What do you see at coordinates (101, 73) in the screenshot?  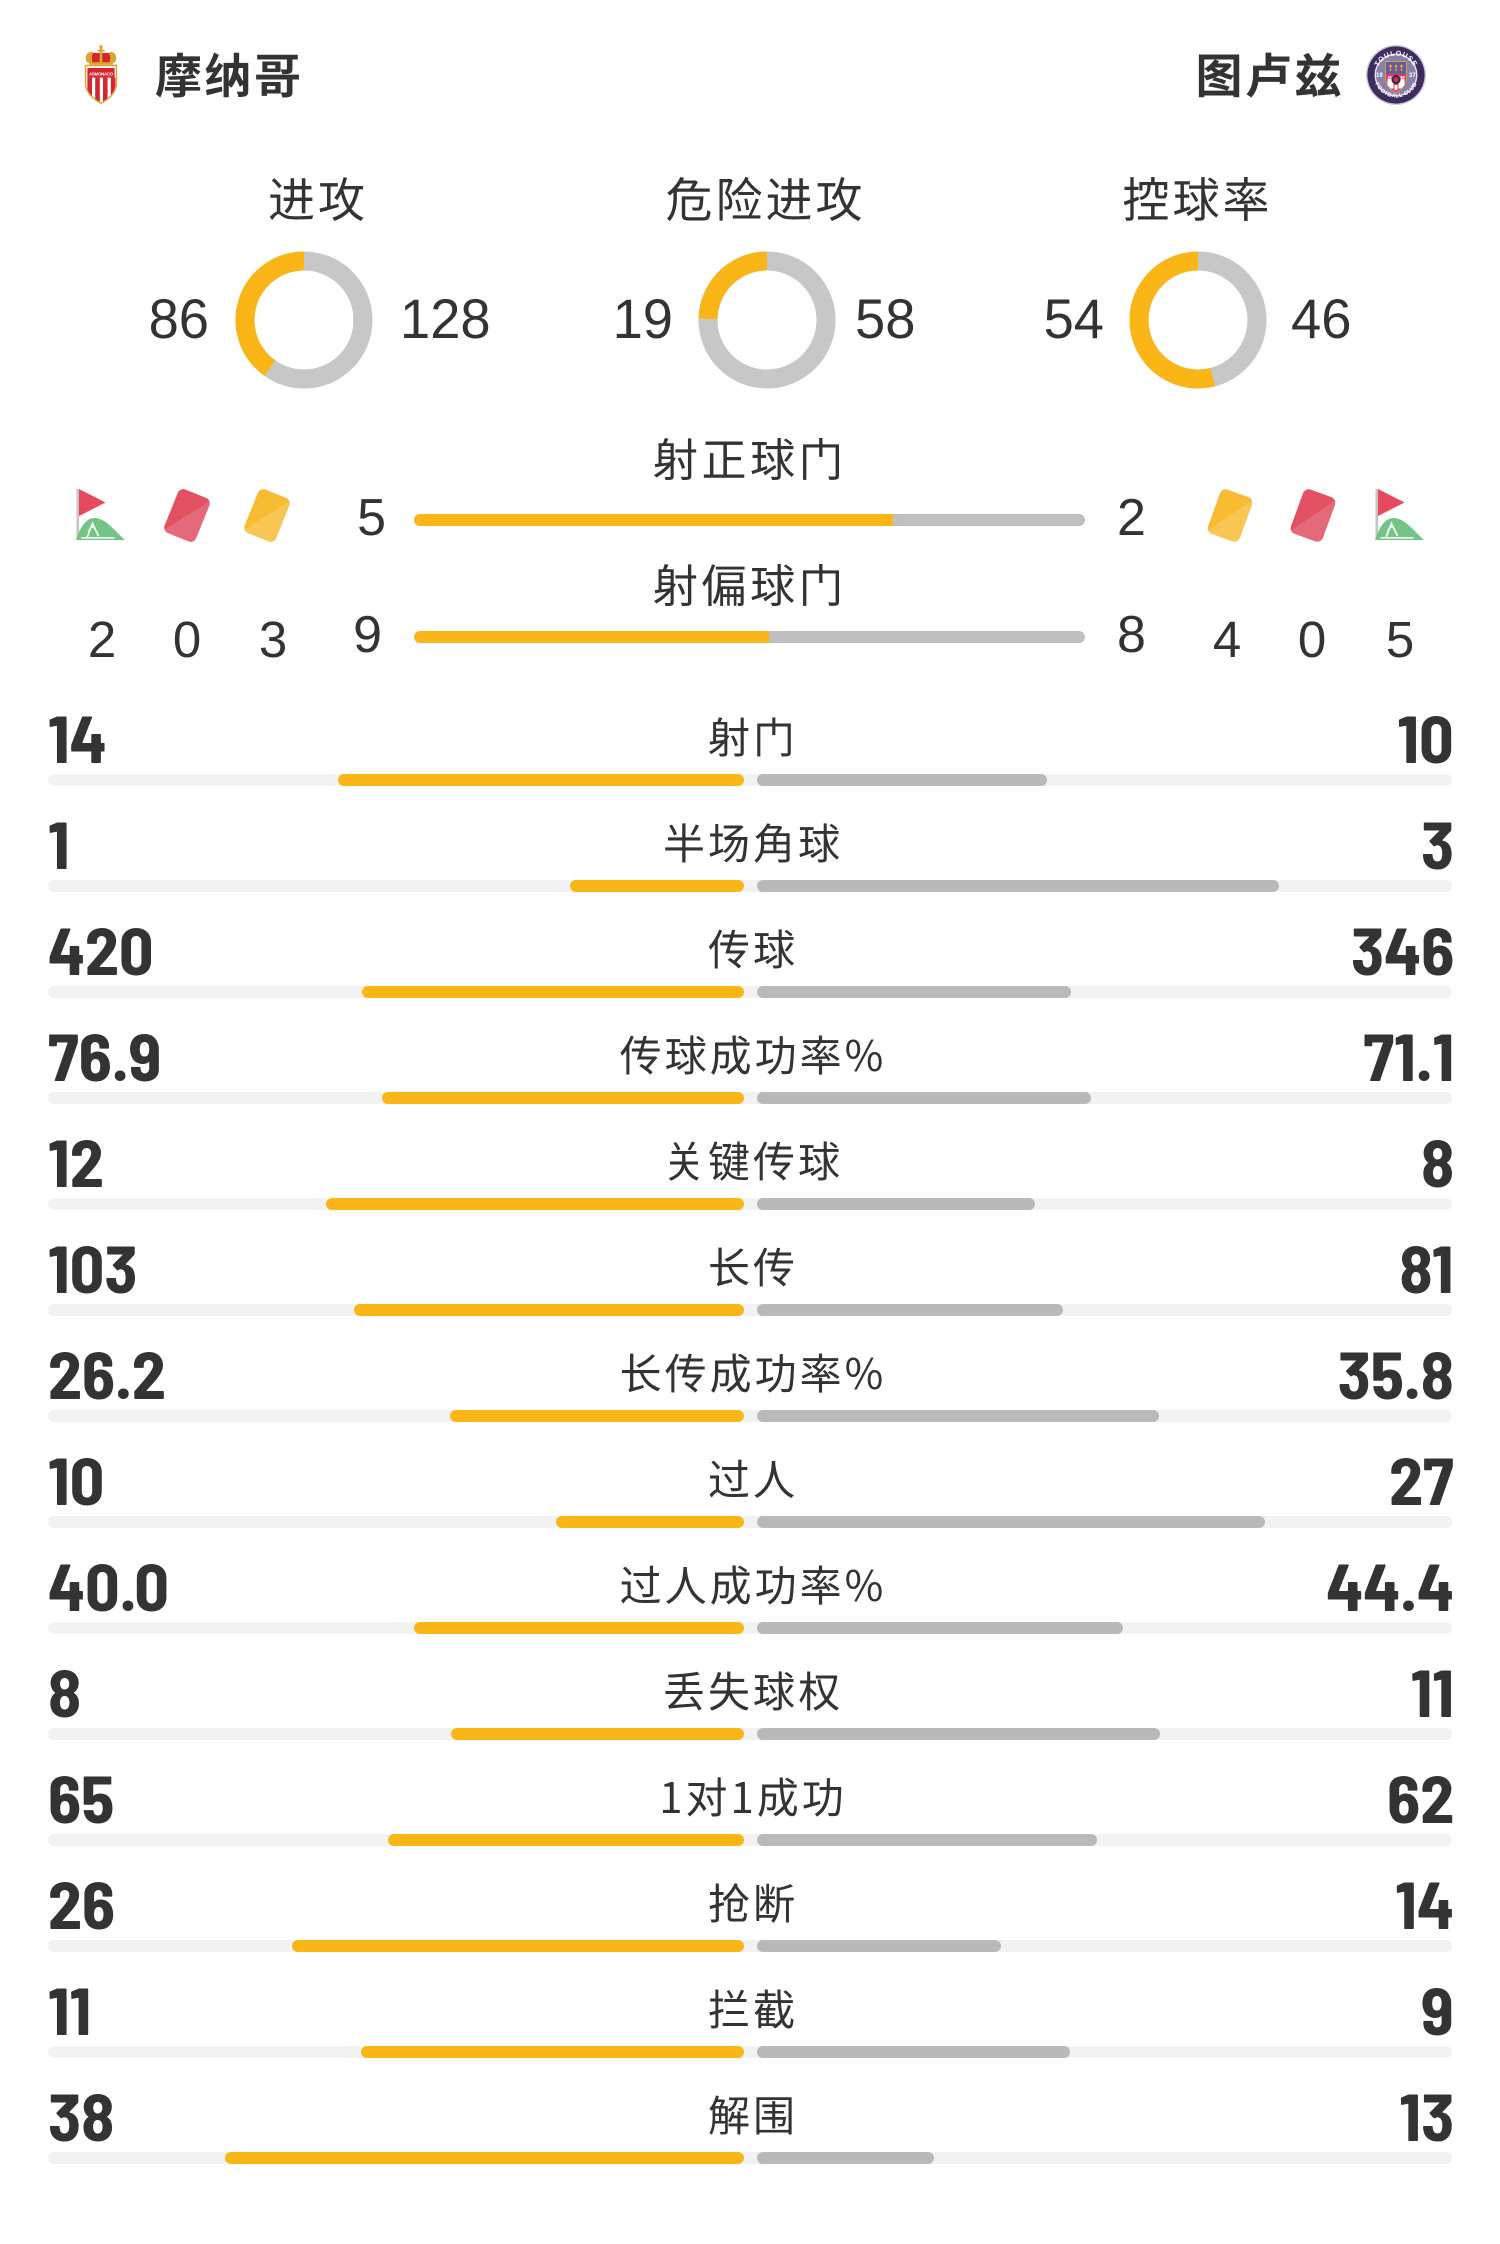 I see `svg-text: ASMONACO` at bounding box center [101, 73].